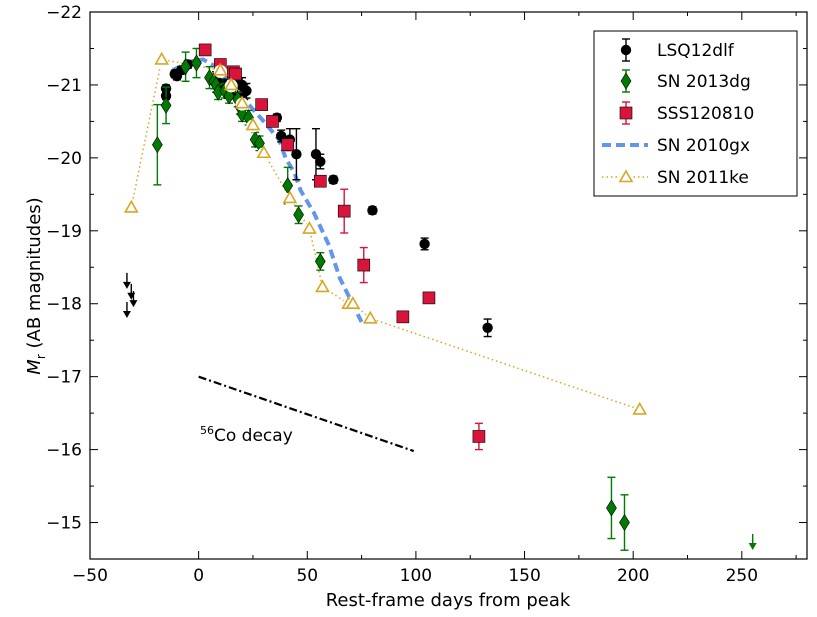 The height and width of the screenshot is (617, 817). Describe the element at coordinates (626, 176) in the screenshot. I see `legend-marker-sn2011ke` at that location.